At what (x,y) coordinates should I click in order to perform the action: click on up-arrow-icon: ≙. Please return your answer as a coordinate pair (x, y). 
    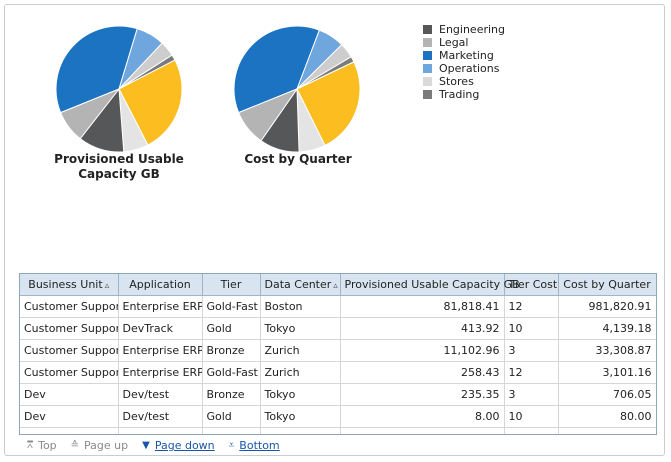
    Looking at the image, I should click on (75, 445).